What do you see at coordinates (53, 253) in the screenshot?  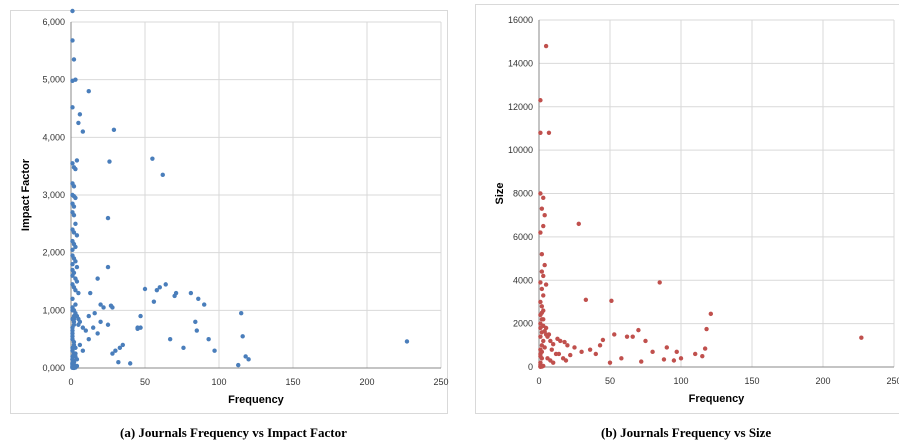 I see `chart-a-y-tick-label: 2,000` at bounding box center [53, 253].